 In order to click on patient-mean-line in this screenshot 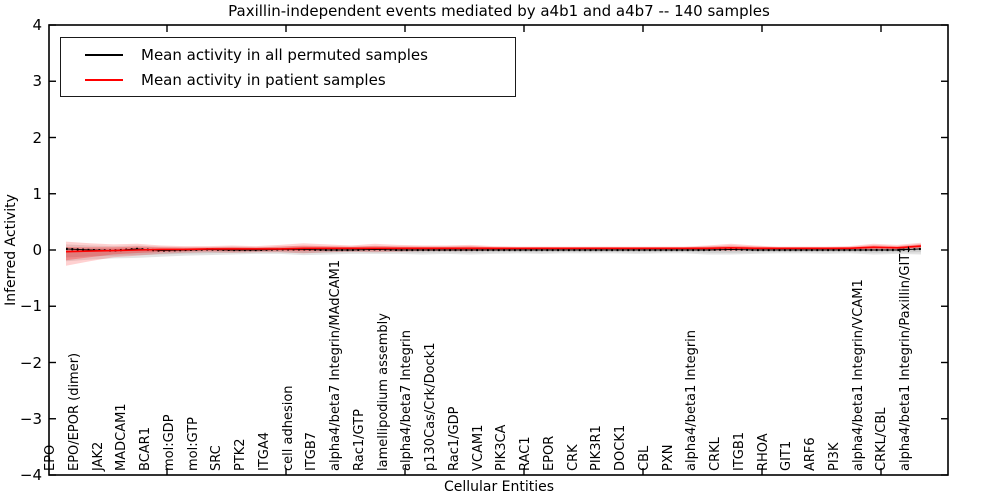, I will do `click(493, 249)`.